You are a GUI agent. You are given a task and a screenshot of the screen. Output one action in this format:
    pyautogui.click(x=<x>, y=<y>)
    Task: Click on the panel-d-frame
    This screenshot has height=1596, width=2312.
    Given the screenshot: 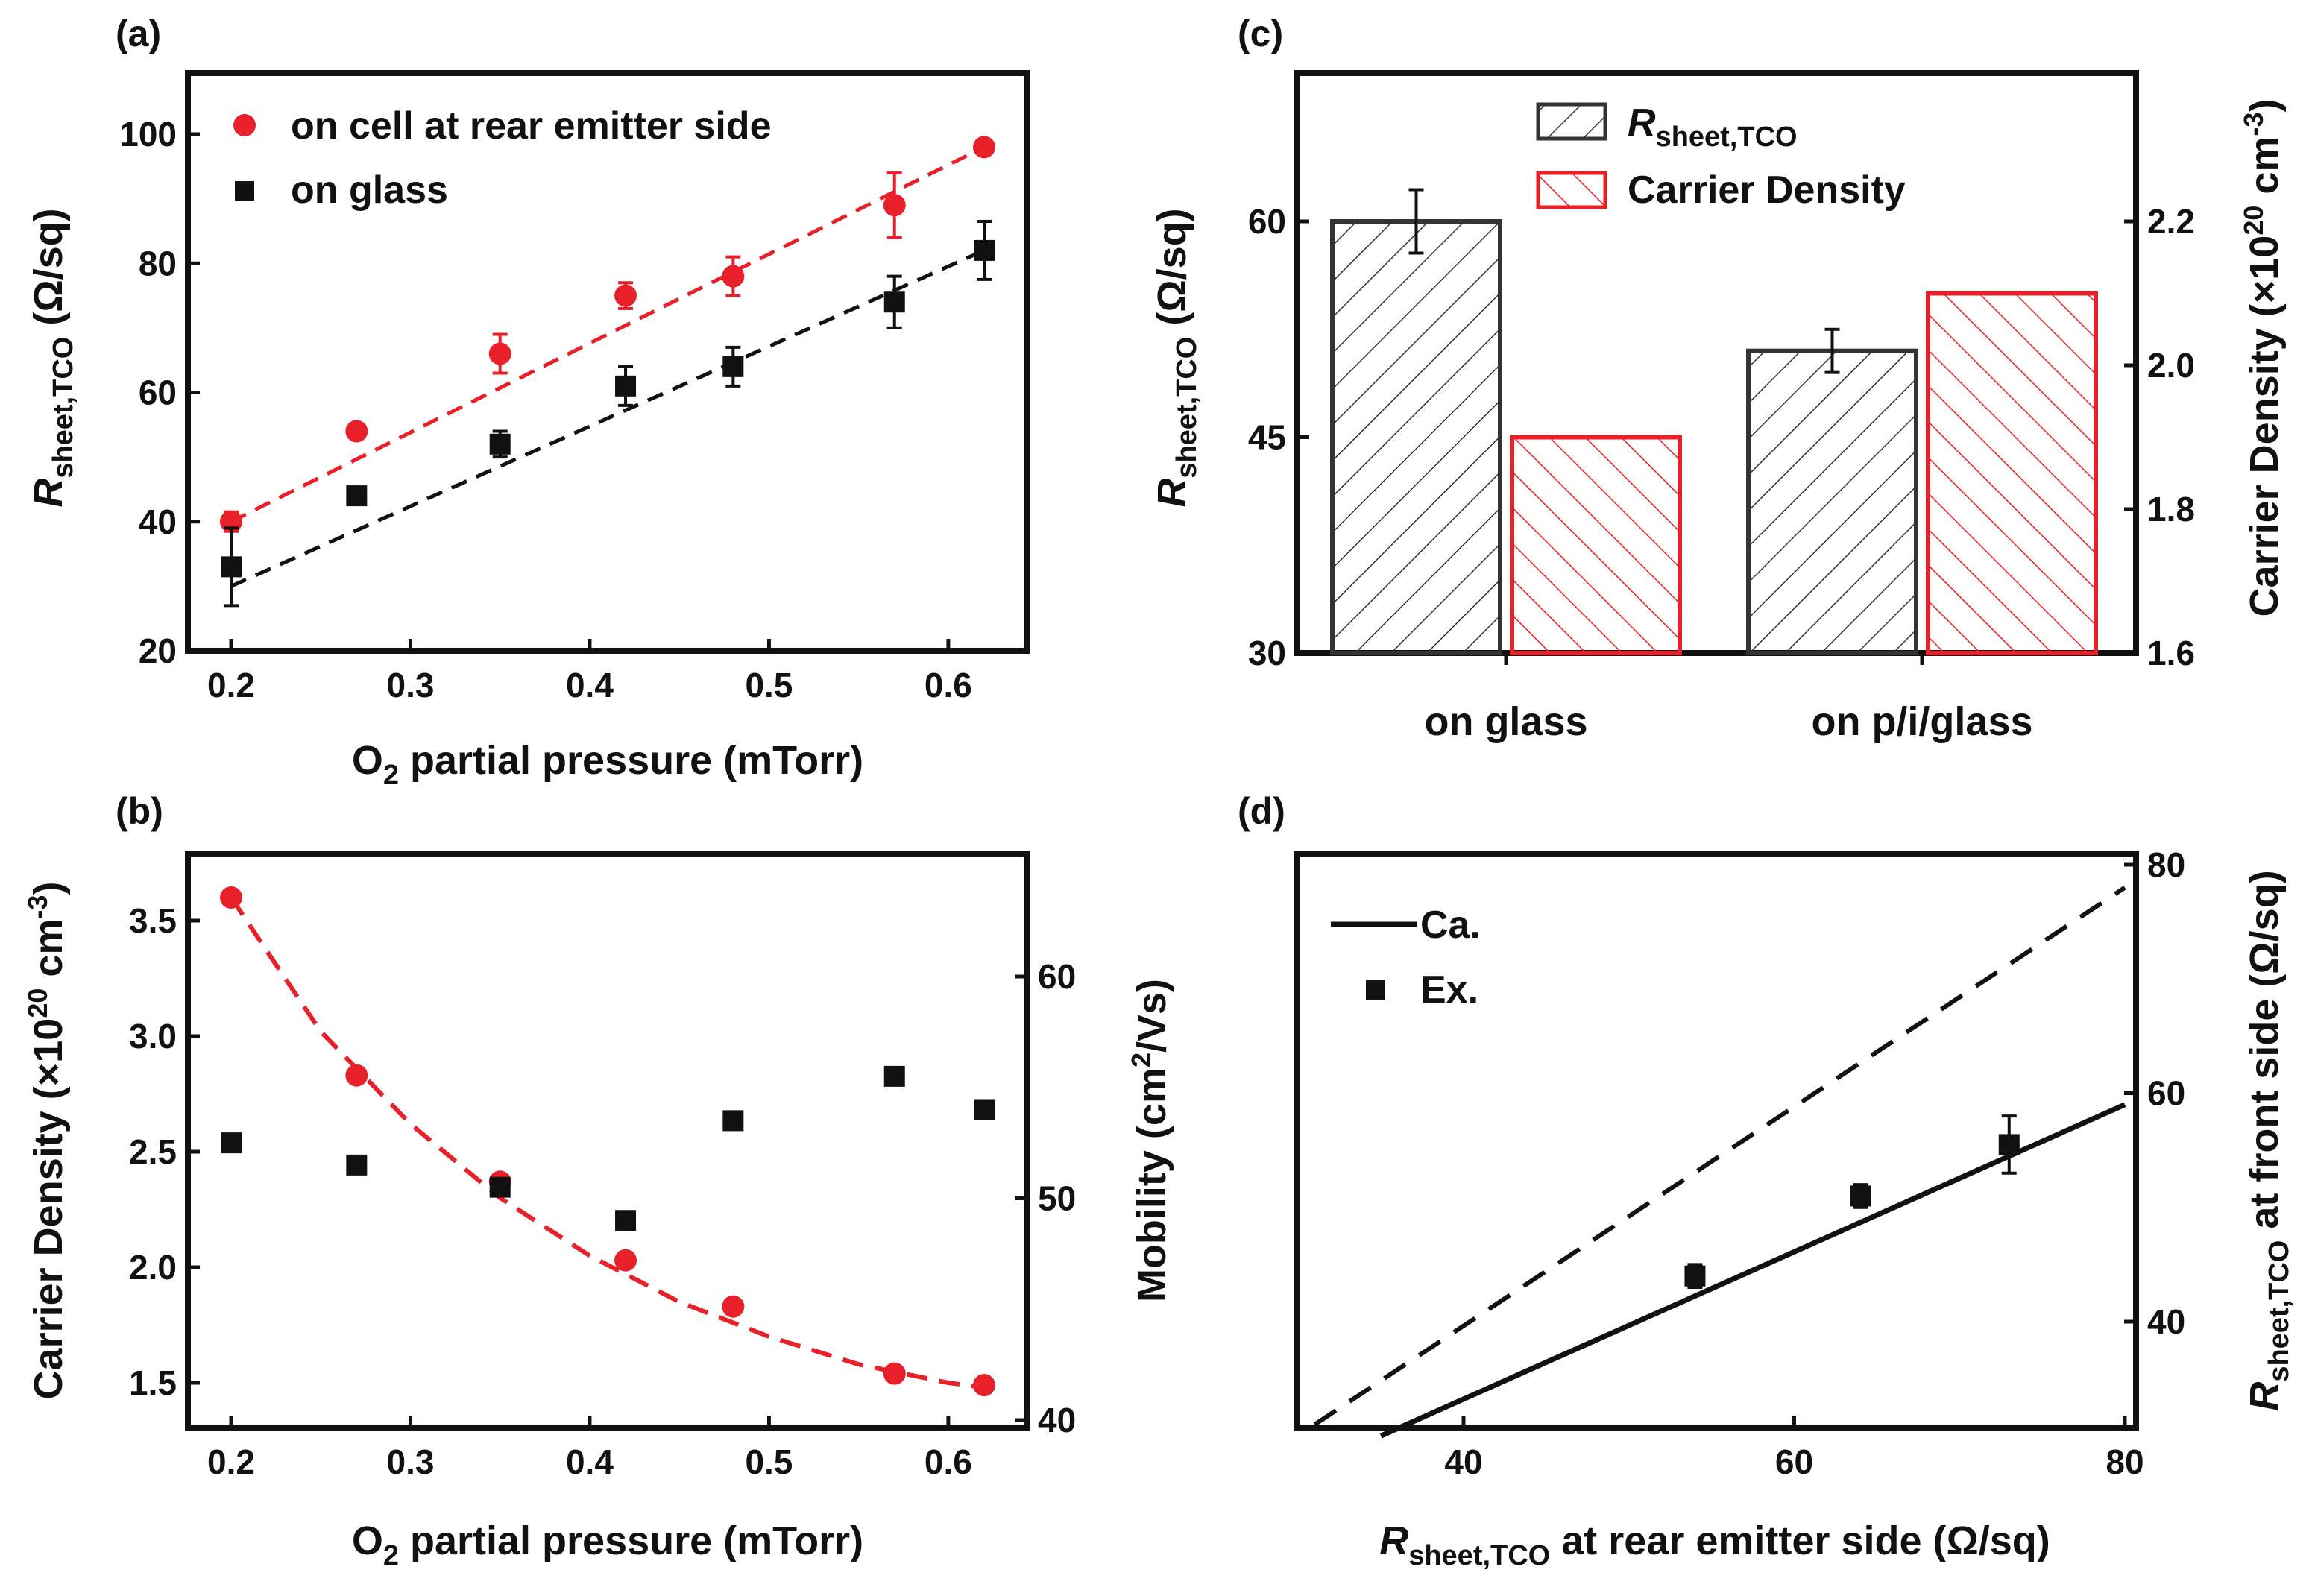 What is the action you would take?
    pyautogui.click(x=1716, y=1141)
    